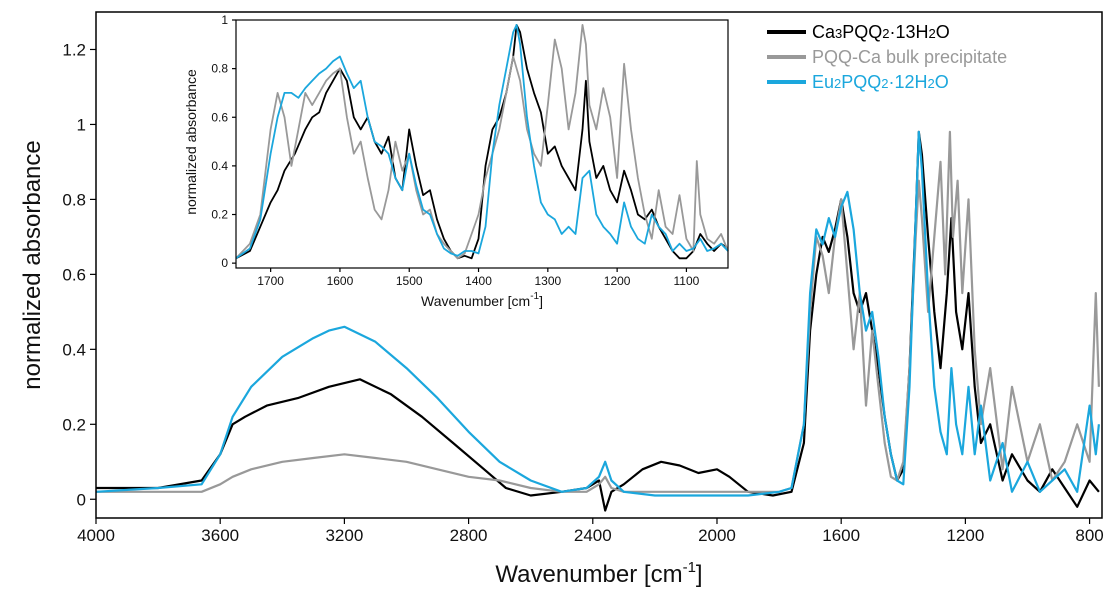 The image size is (1106, 591). Describe the element at coordinates (219, 166) in the screenshot. I see `inset-y-tick-label: 0.4` at that location.